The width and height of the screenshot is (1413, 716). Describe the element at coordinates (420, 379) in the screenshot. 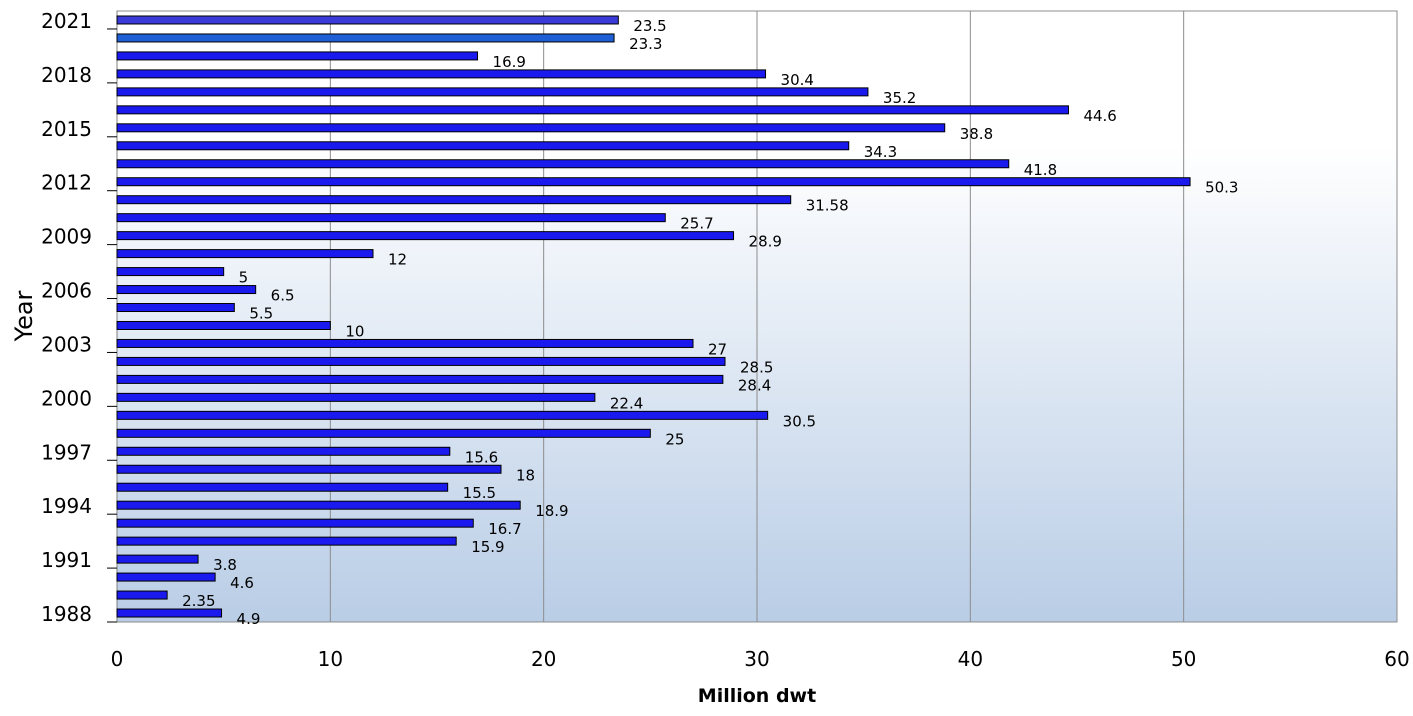

I see `bar-2001` at that location.